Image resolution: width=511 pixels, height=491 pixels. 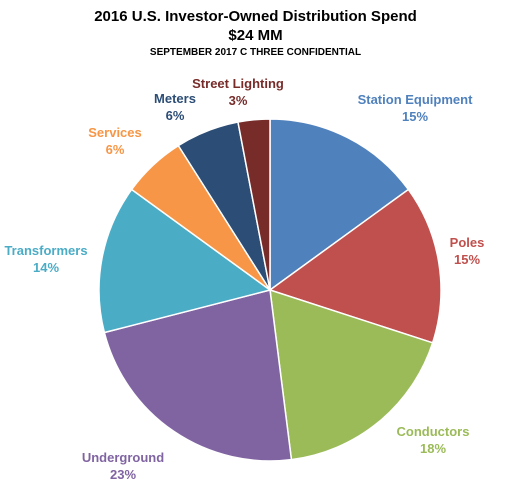 What do you see at coordinates (351, 374) in the screenshot?
I see `pie-slice-conductors` at bounding box center [351, 374].